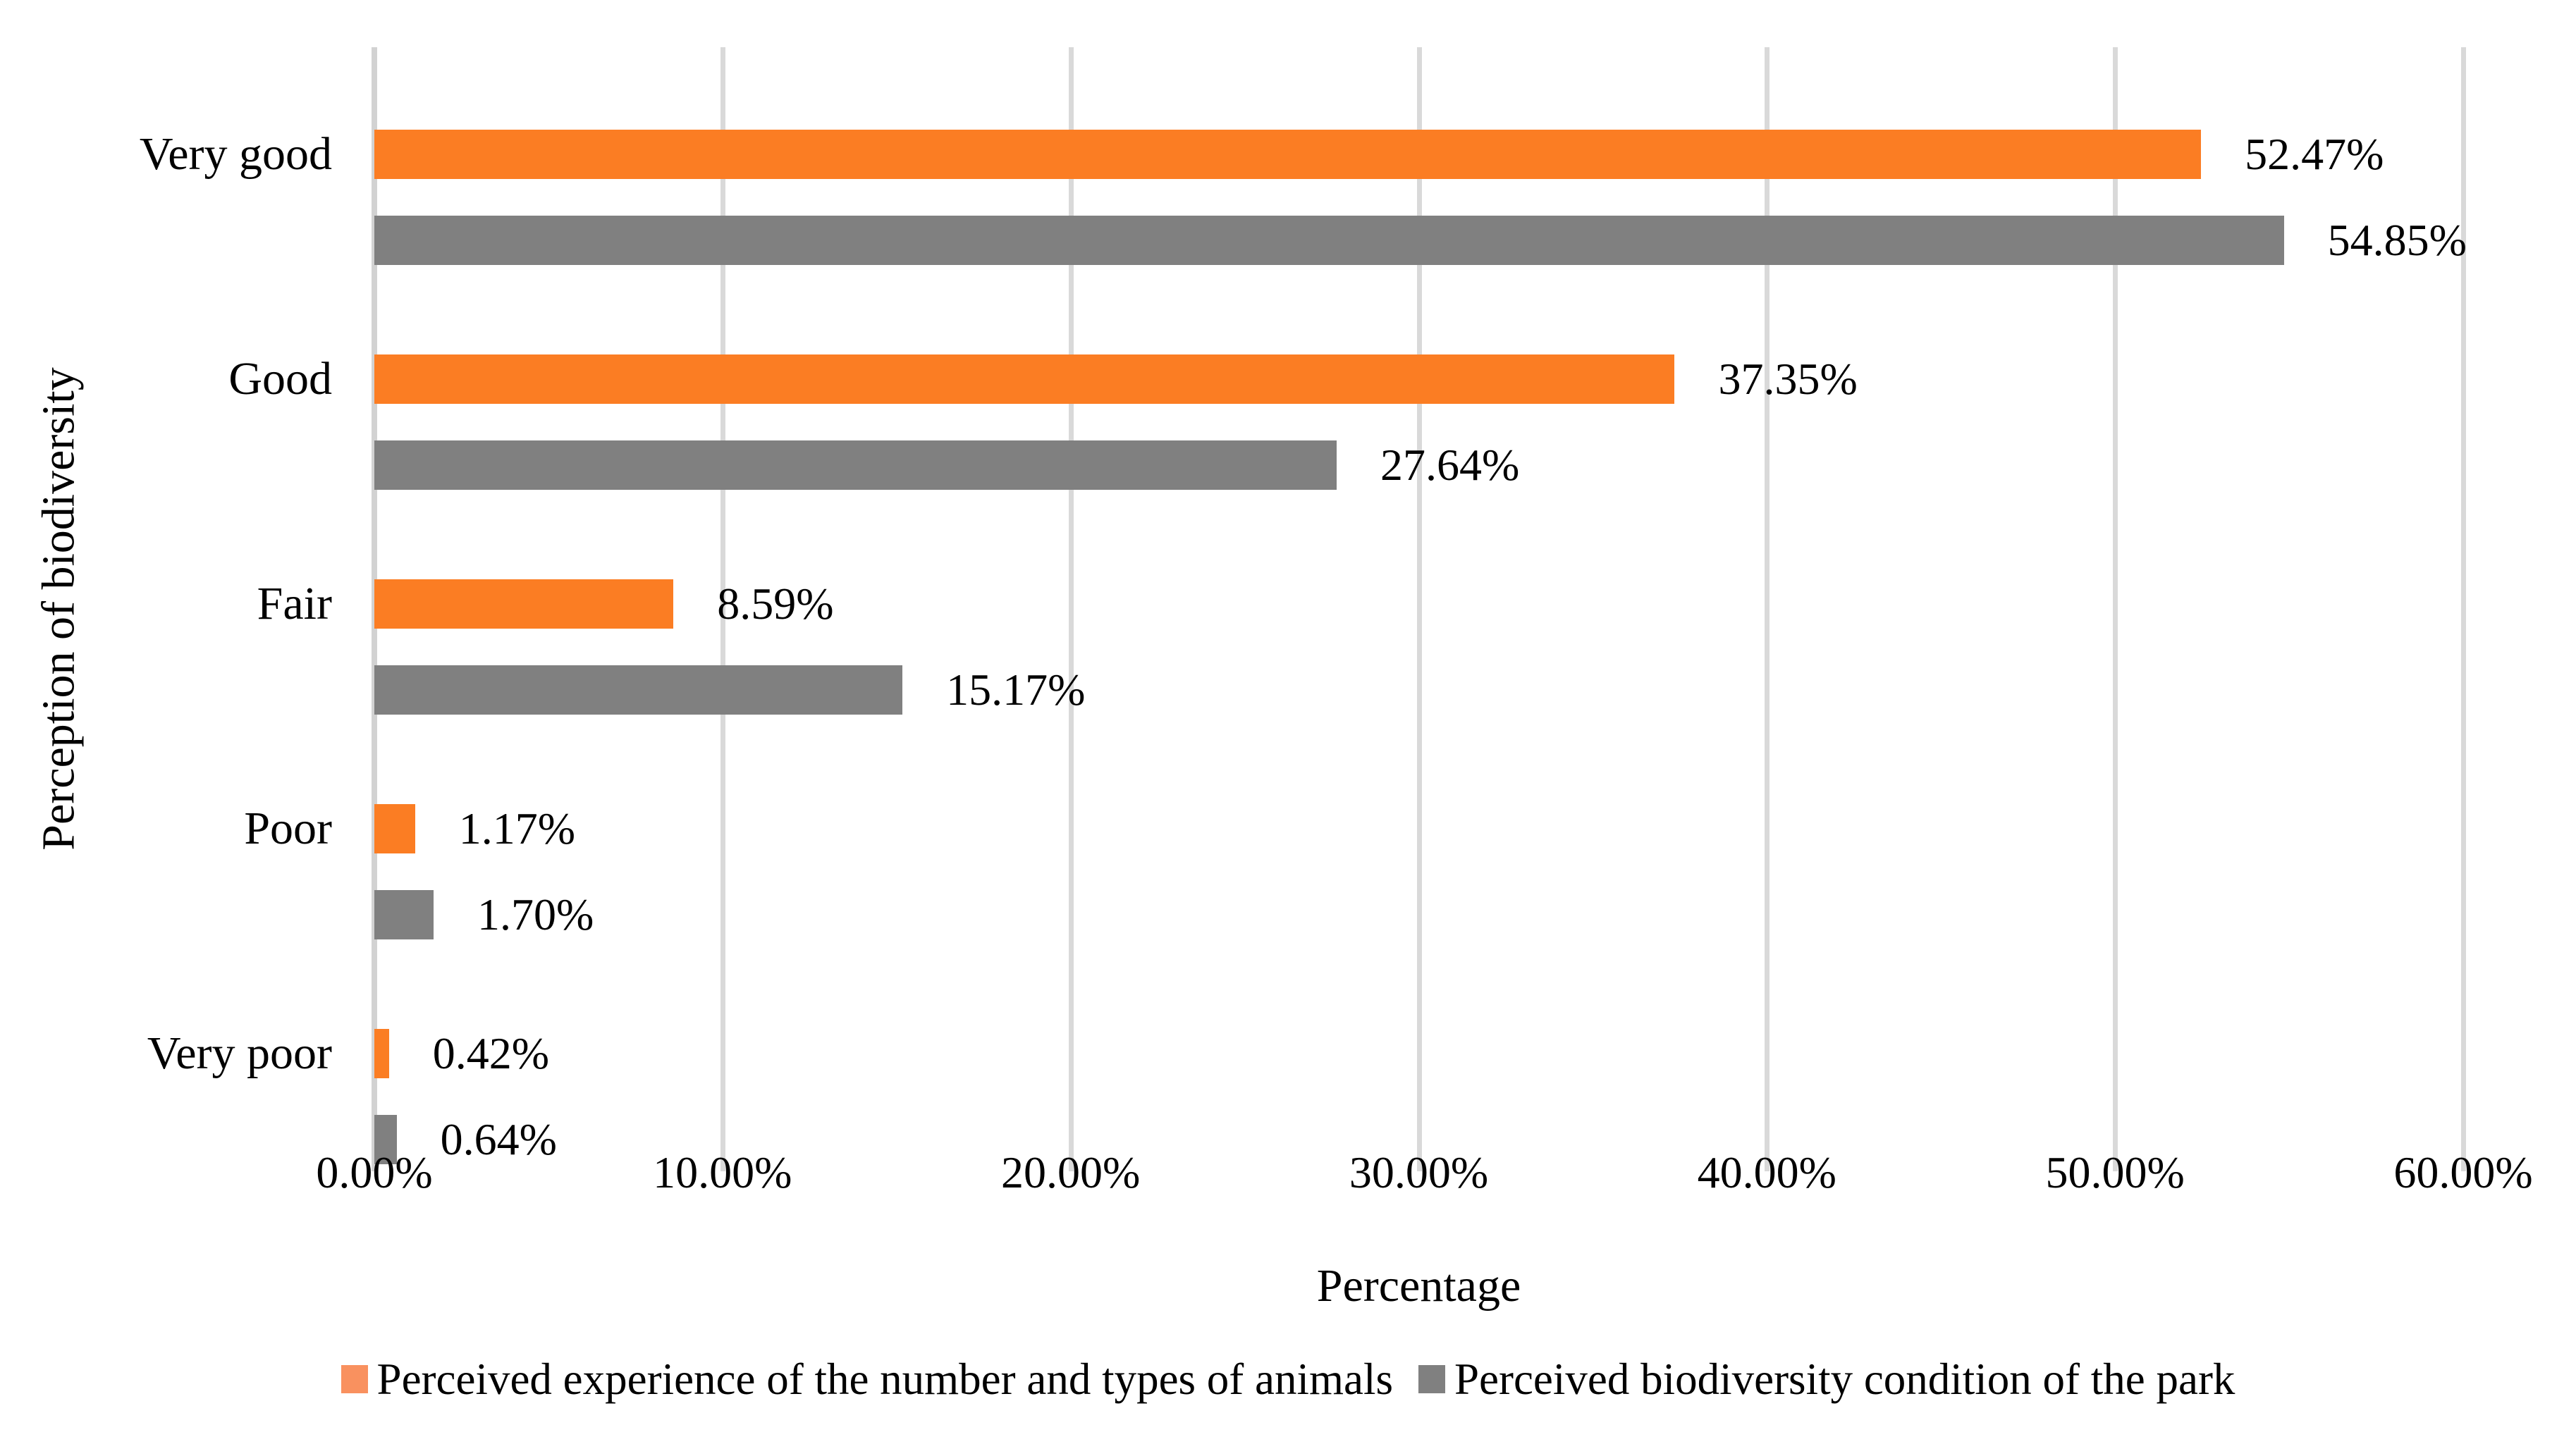  What do you see at coordinates (288, 829) in the screenshot?
I see `category-label-poor: Poor` at bounding box center [288, 829].